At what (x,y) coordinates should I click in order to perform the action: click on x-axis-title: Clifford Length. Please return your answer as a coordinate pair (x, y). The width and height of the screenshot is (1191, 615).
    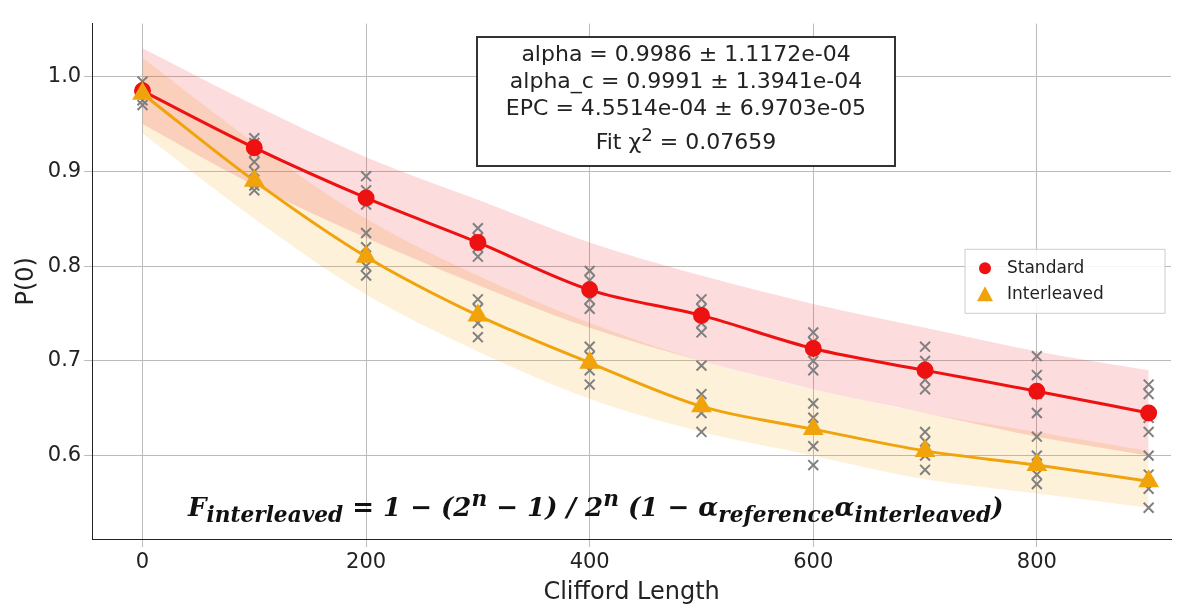
    Looking at the image, I should click on (631, 590).